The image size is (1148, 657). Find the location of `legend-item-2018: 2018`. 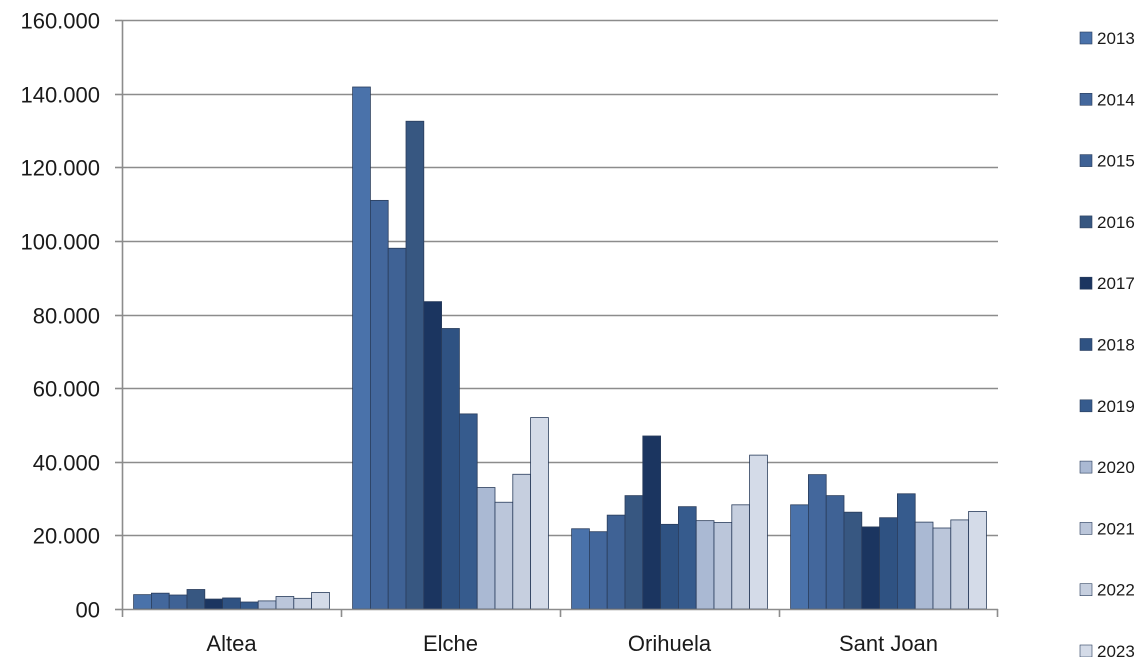

legend-item-2018: 2018 is located at coordinates (1107, 345).